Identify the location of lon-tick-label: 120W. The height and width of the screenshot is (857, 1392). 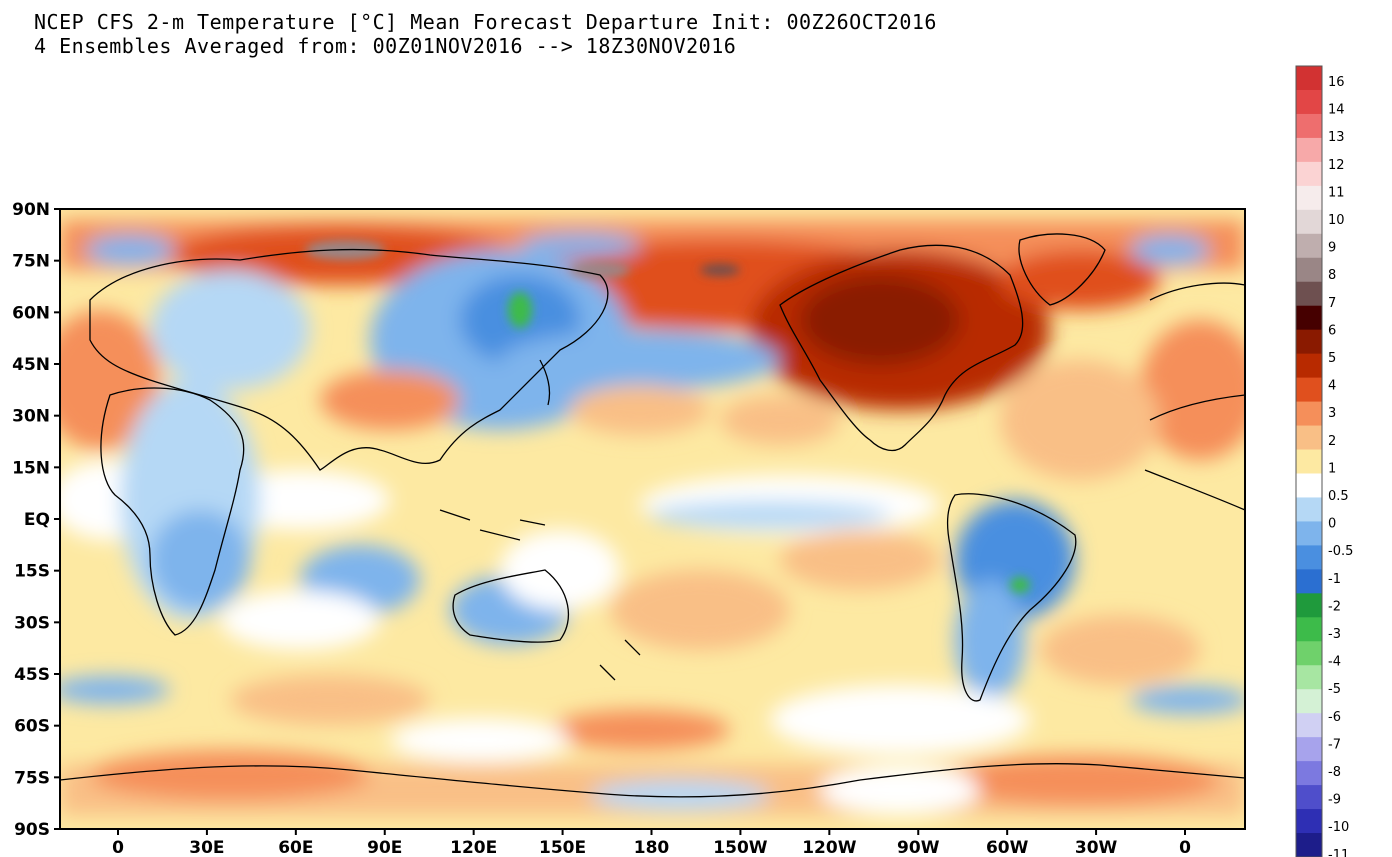
(829, 847).